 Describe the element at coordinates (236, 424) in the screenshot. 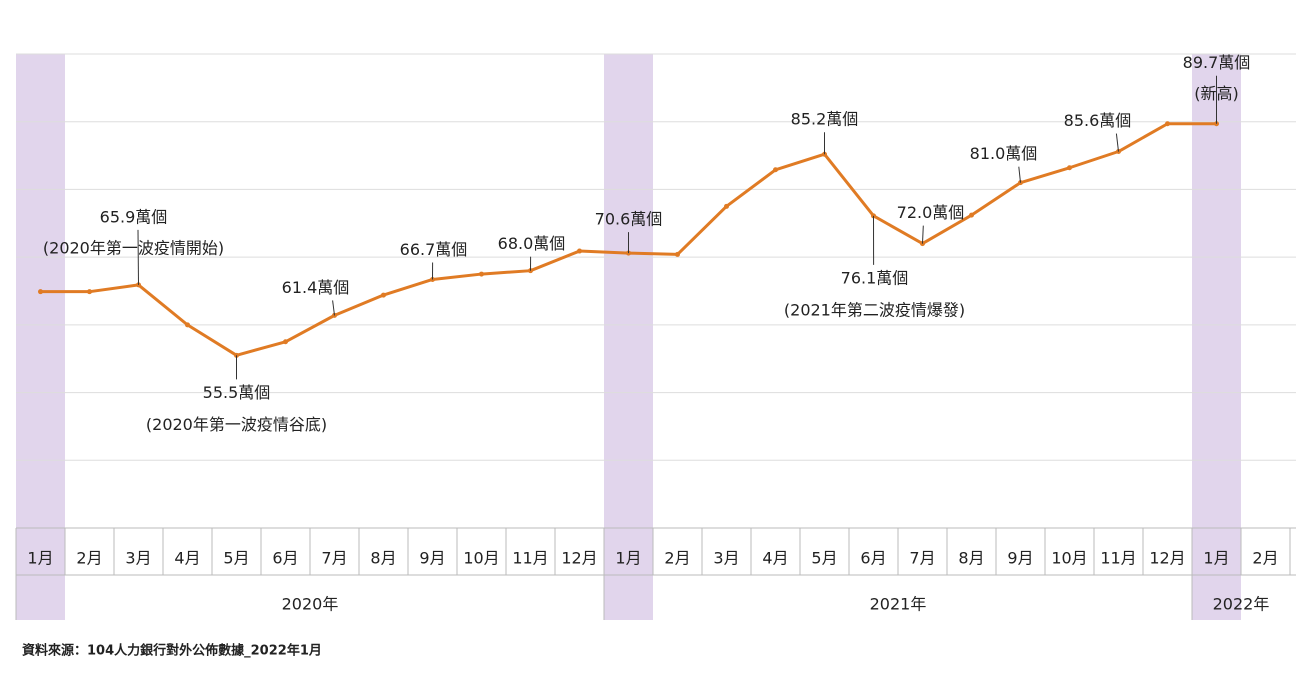

I see `data-note: (2020年第一波疫情谷底)` at that location.